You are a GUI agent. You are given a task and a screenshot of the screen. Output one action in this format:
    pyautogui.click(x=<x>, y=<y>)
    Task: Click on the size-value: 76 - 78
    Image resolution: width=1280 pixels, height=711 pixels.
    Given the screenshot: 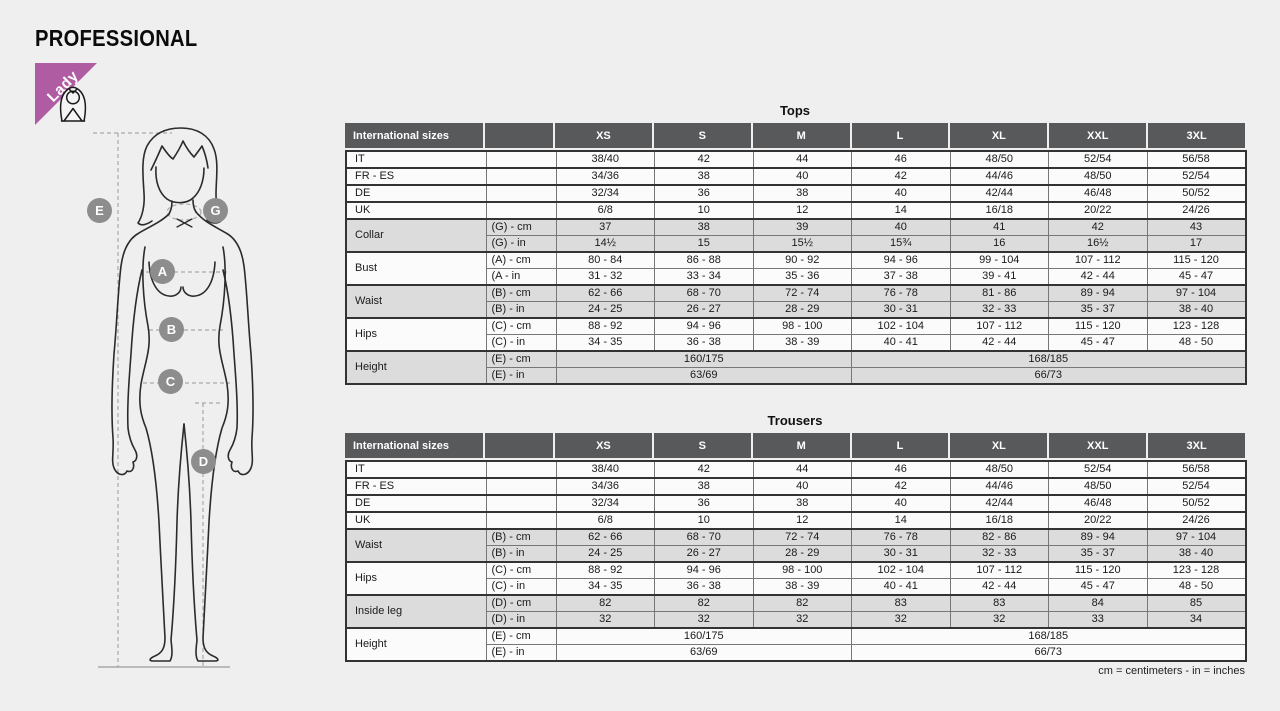 What is the action you would take?
    pyautogui.click(x=901, y=537)
    